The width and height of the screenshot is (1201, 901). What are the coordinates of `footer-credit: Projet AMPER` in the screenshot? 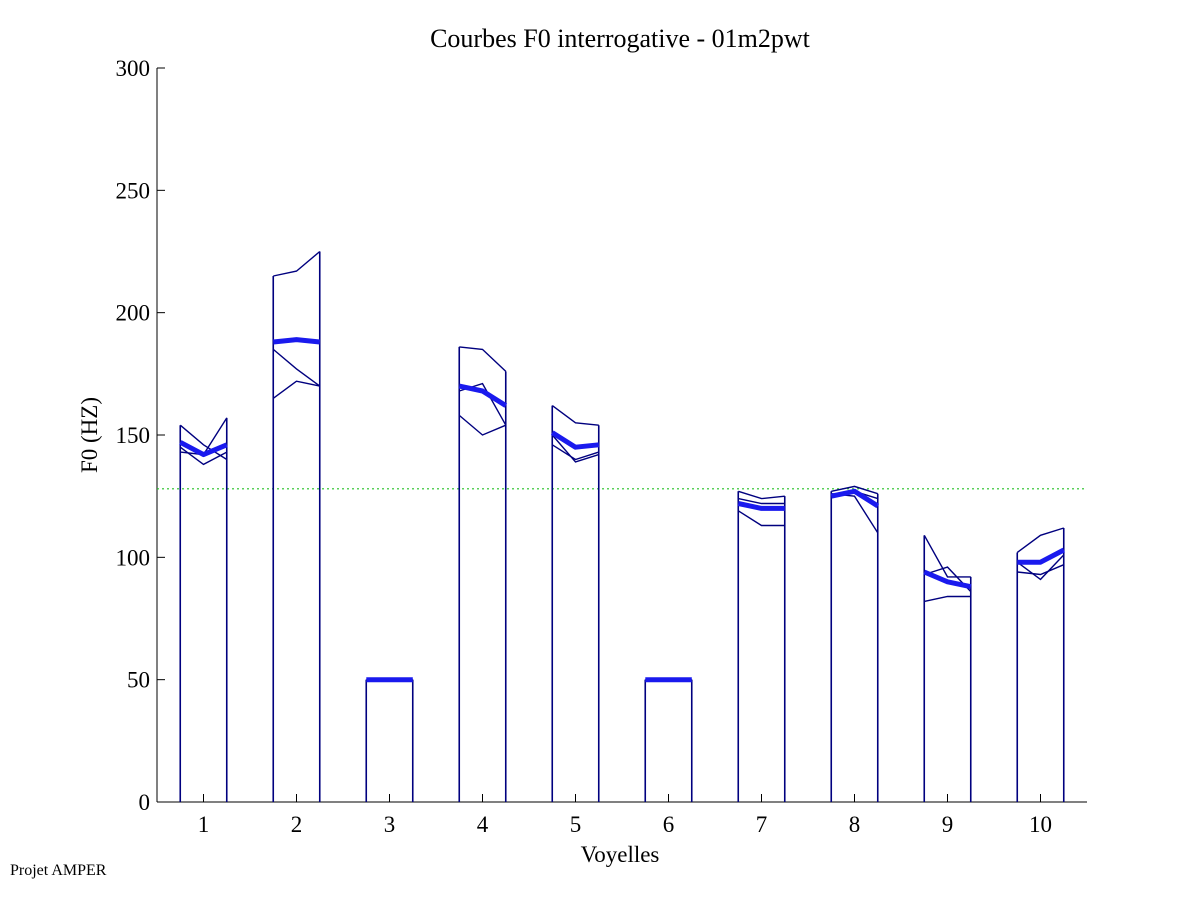 It's located at (58, 870).